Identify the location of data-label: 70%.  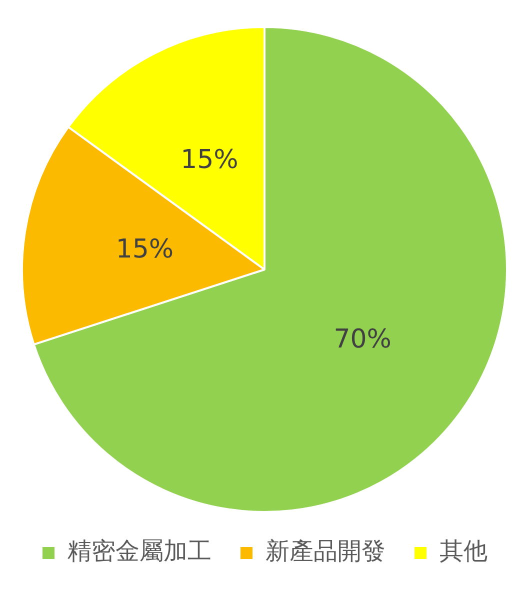
(363, 339).